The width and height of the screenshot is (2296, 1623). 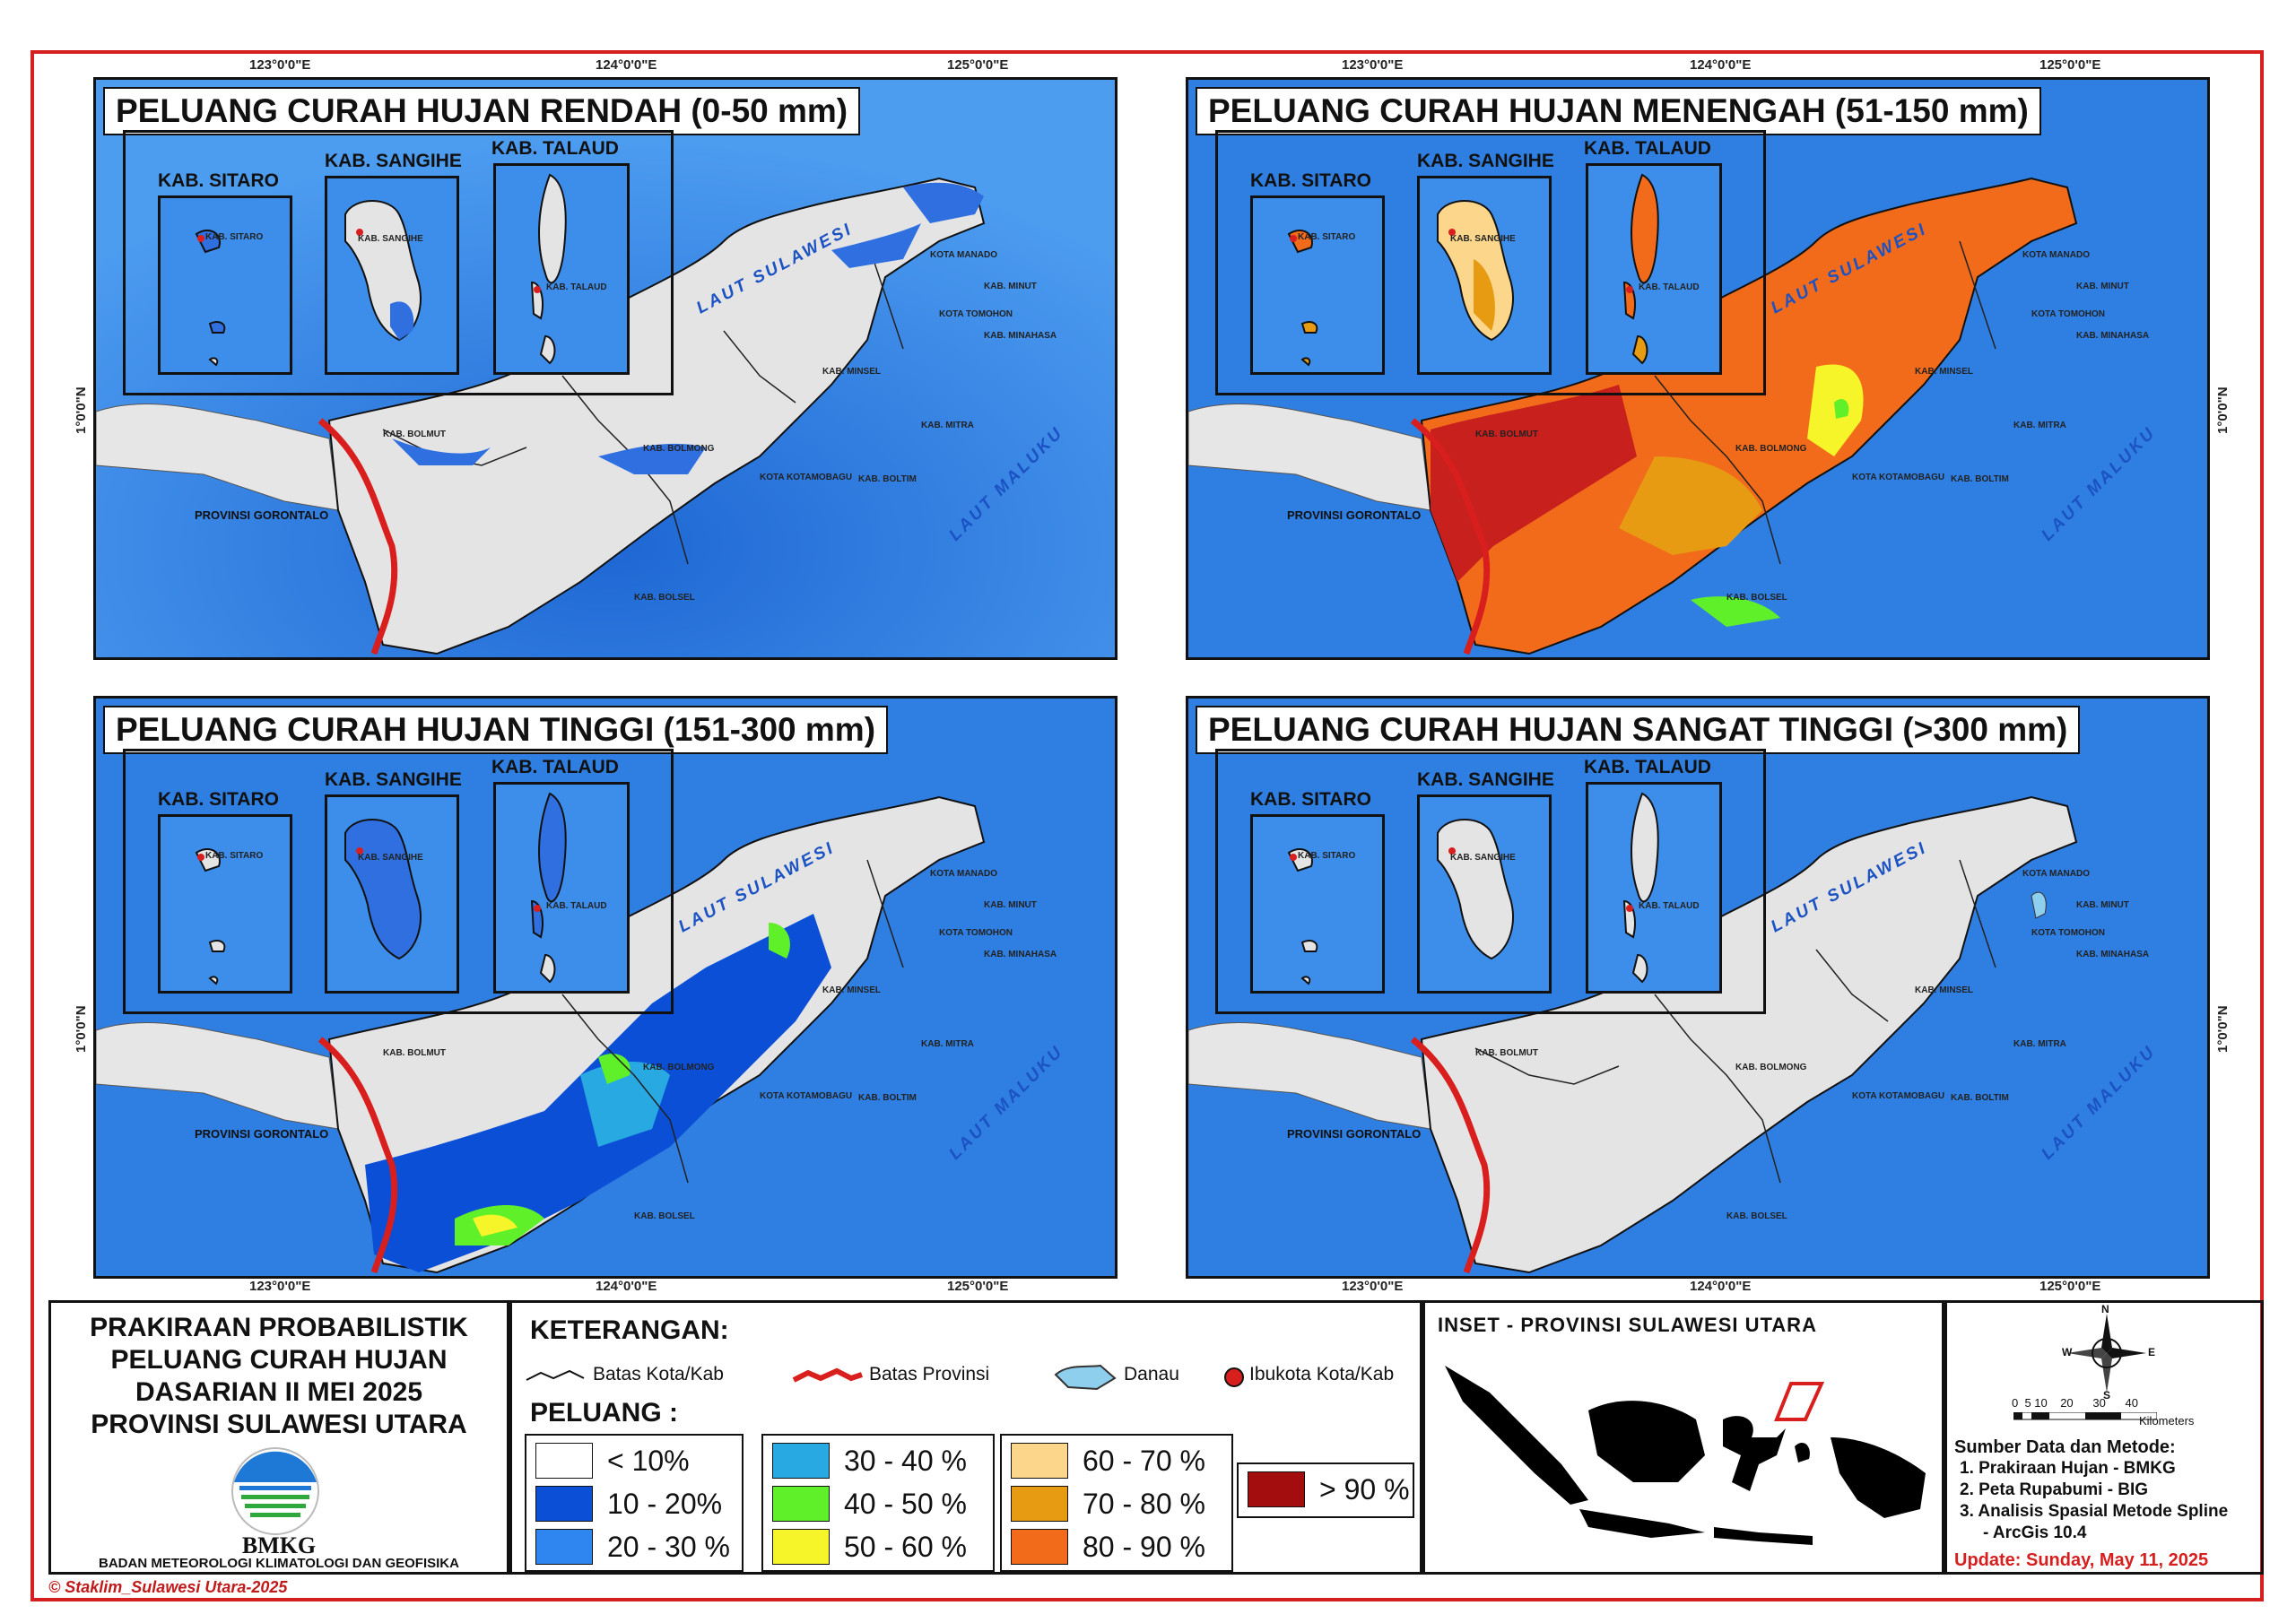 I want to click on inset-indonesia-block: INSET - PROVINSI SULAWESI UTARA, so click(x=1683, y=1437).